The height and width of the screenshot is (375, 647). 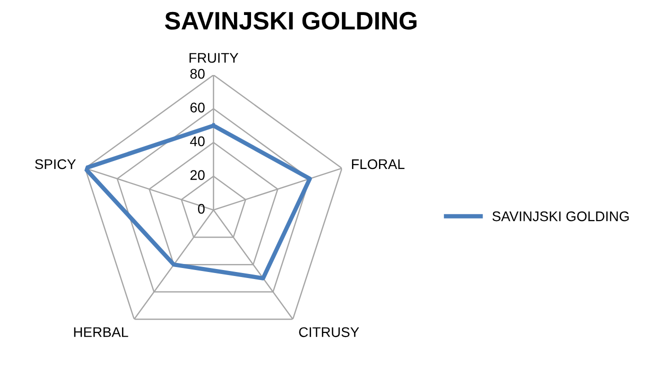 I want to click on y-tick-label: 60, so click(x=197, y=107).